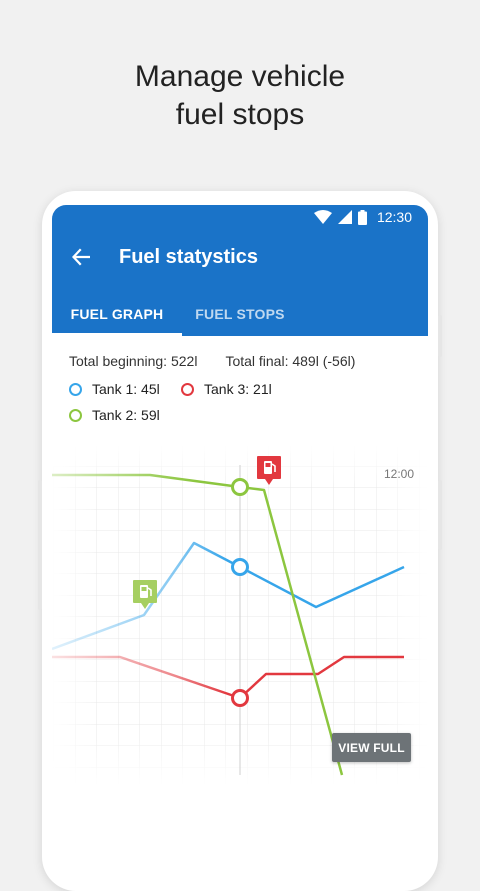  I want to click on fuel-stop-marker-green, so click(145, 594).